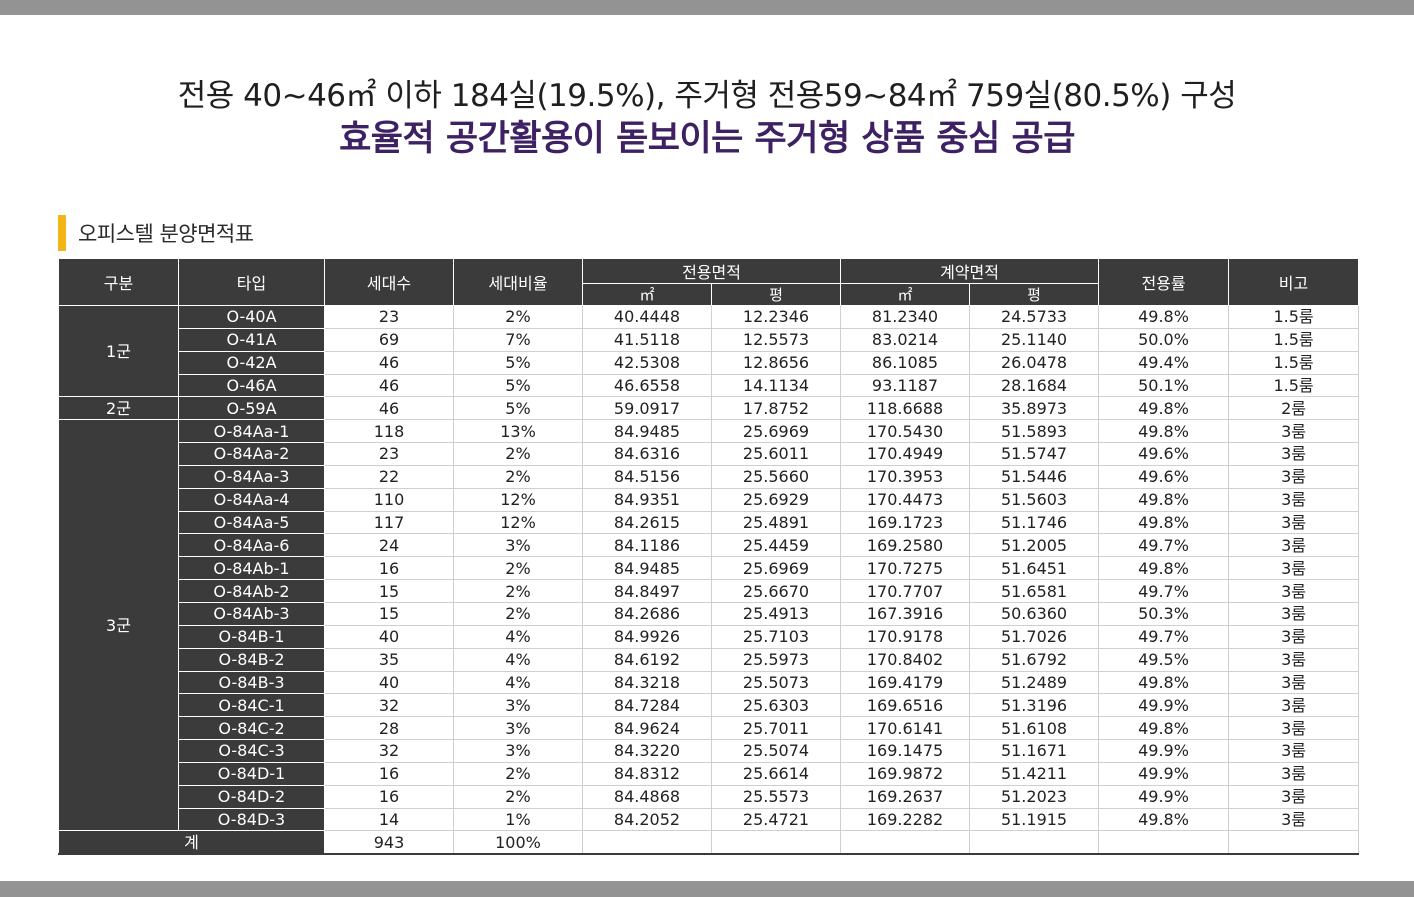 The height and width of the screenshot is (897, 1414). Describe the element at coordinates (389, 751) in the screenshot. I see `units-cell: 32` at that location.